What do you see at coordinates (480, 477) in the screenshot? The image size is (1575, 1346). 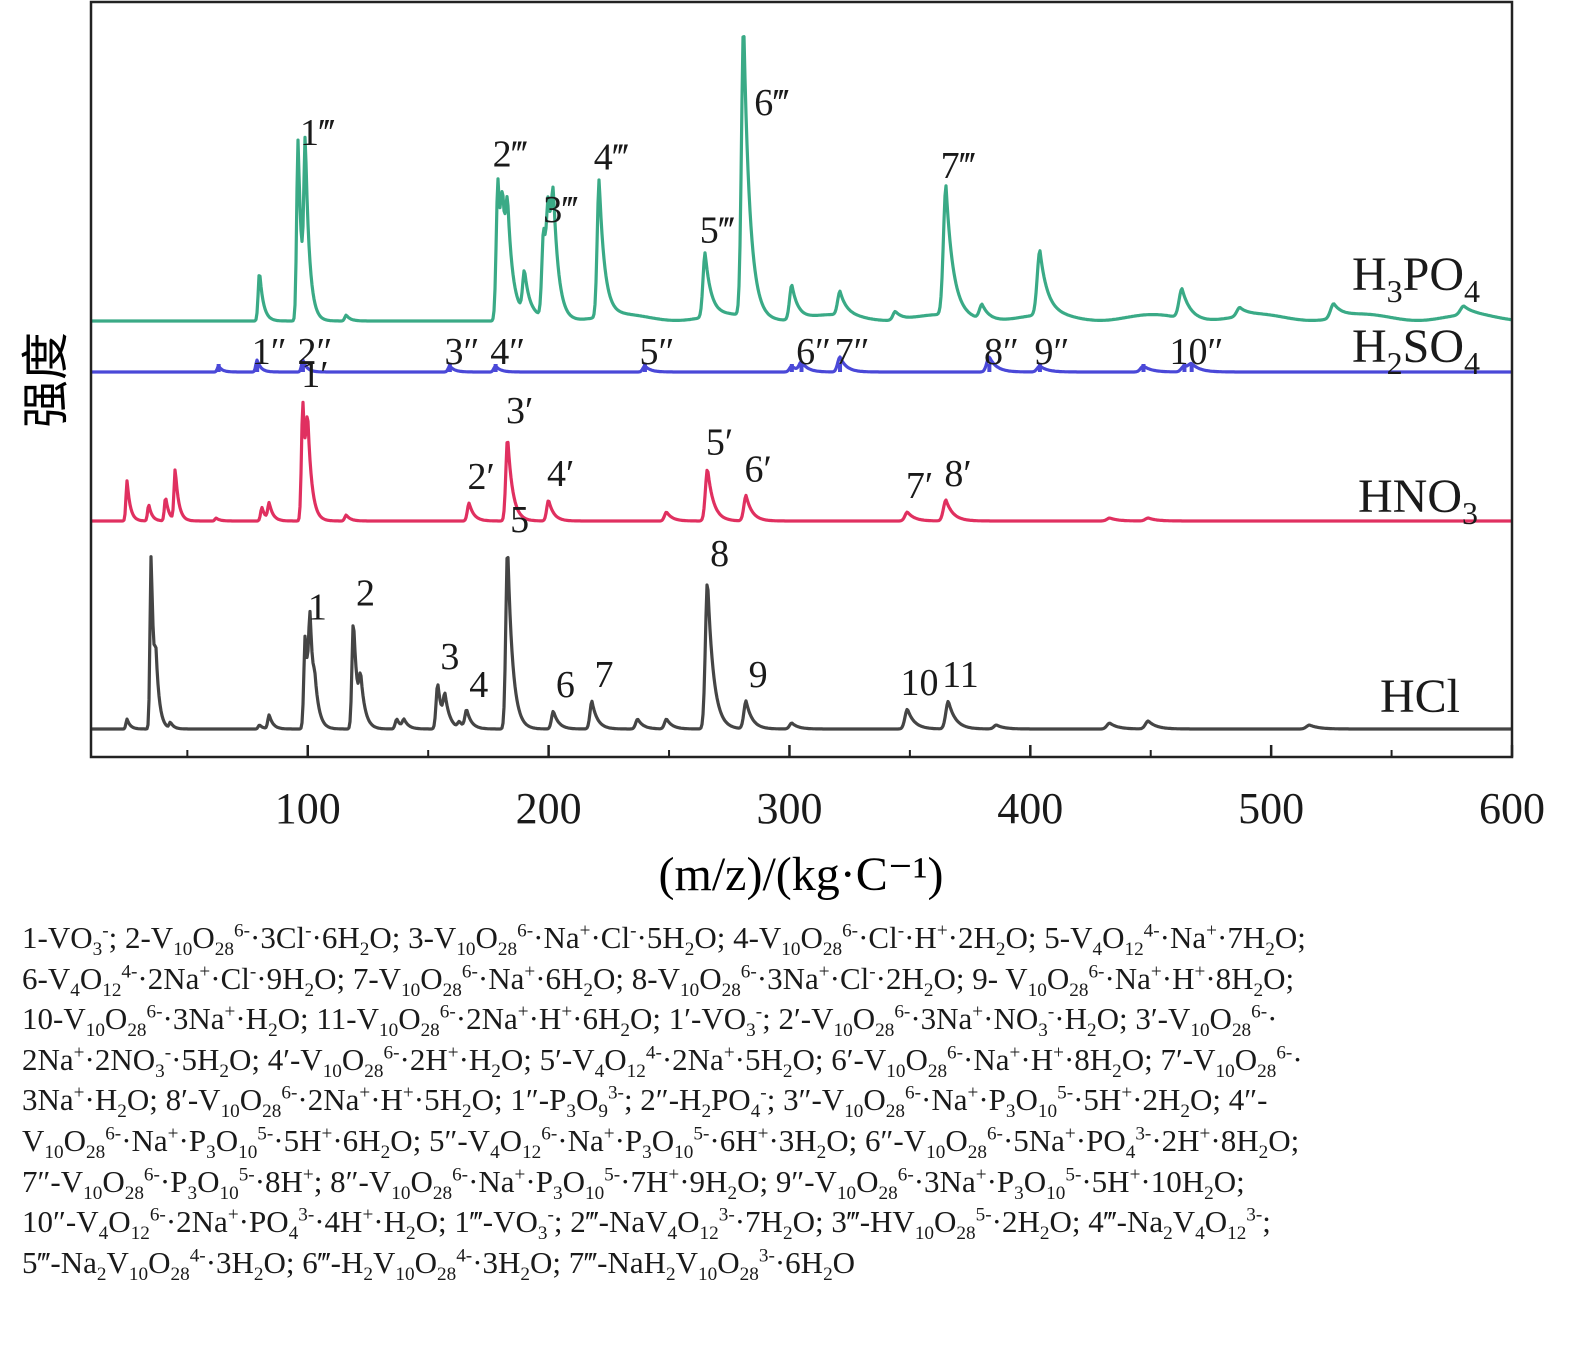 I see `peak-label: 2′` at bounding box center [480, 477].